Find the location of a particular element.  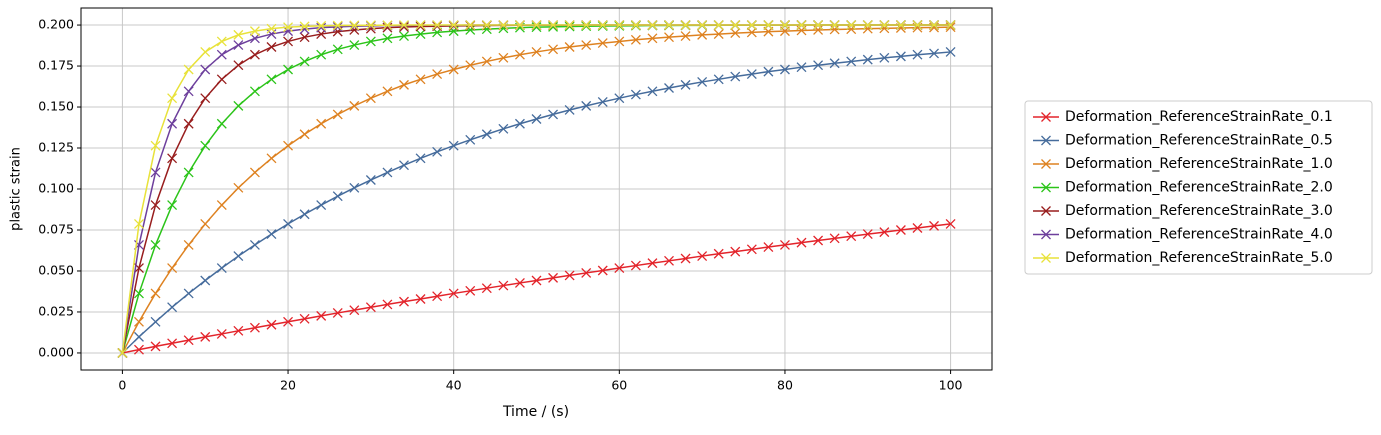

x-axis-label: Time / (s) is located at coordinates (535, 412).